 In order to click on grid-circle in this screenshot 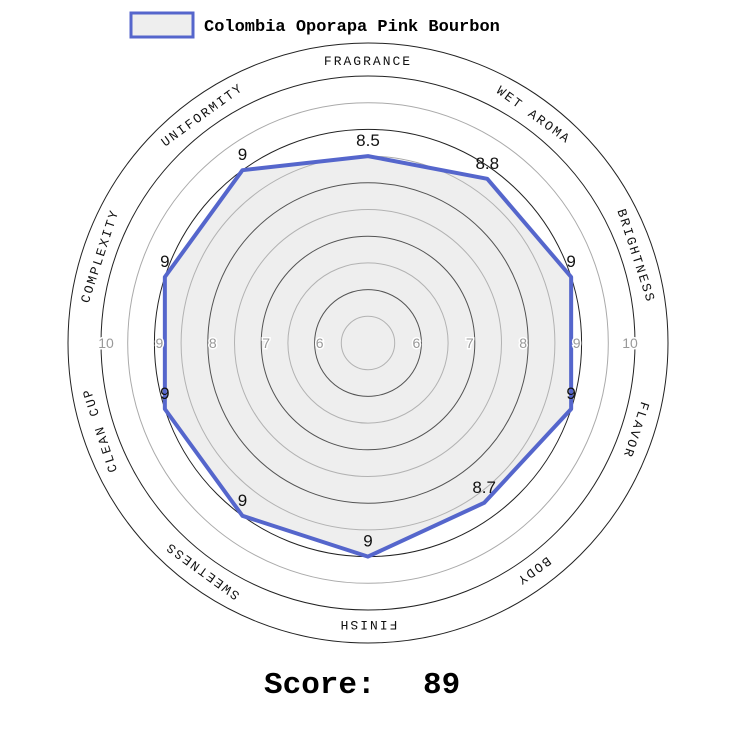, I will do `click(368, 343)`.